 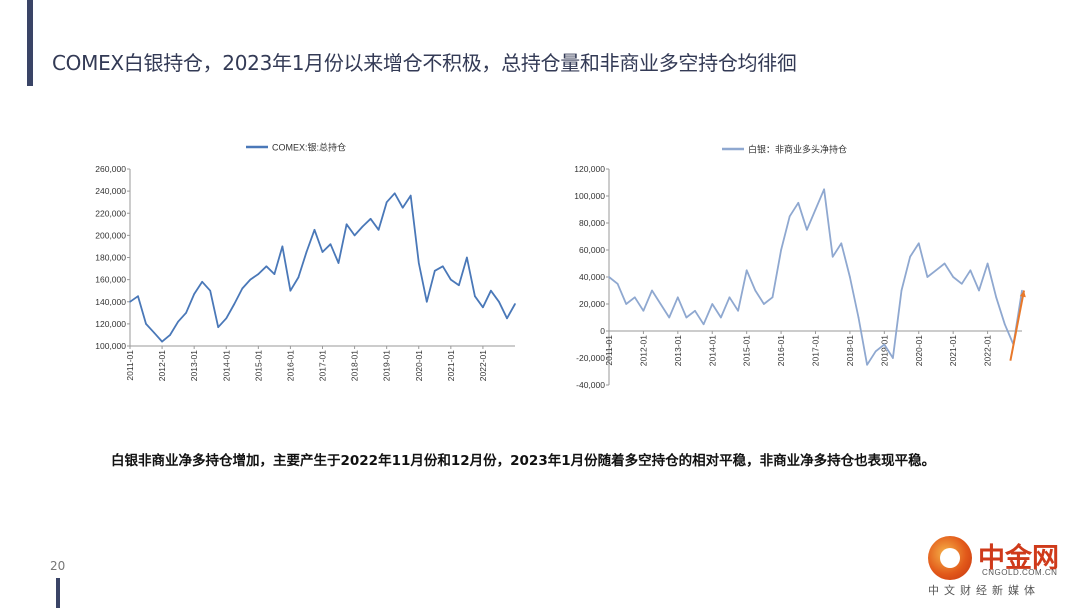 What do you see at coordinates (355, 365) in the screenshot?
I see `x-tick-label: 2018-01` at bounding box center [355, 365].